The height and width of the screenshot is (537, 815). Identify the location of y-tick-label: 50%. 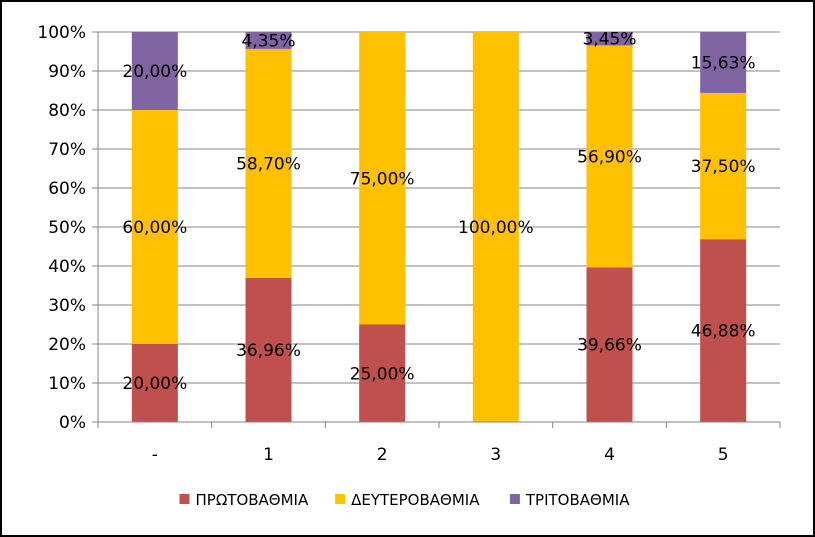
(67, 228).